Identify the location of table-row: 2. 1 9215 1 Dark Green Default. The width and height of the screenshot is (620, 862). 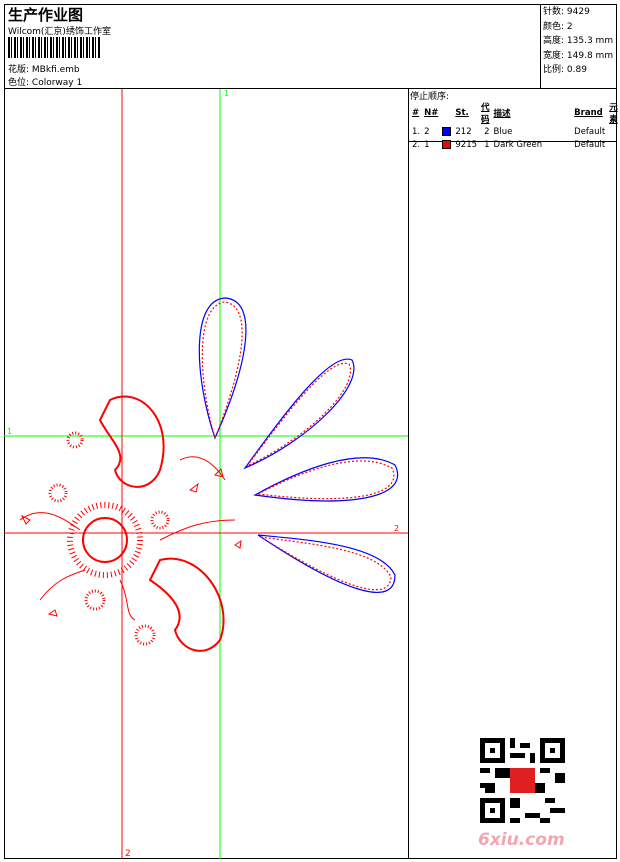
(509, 144).